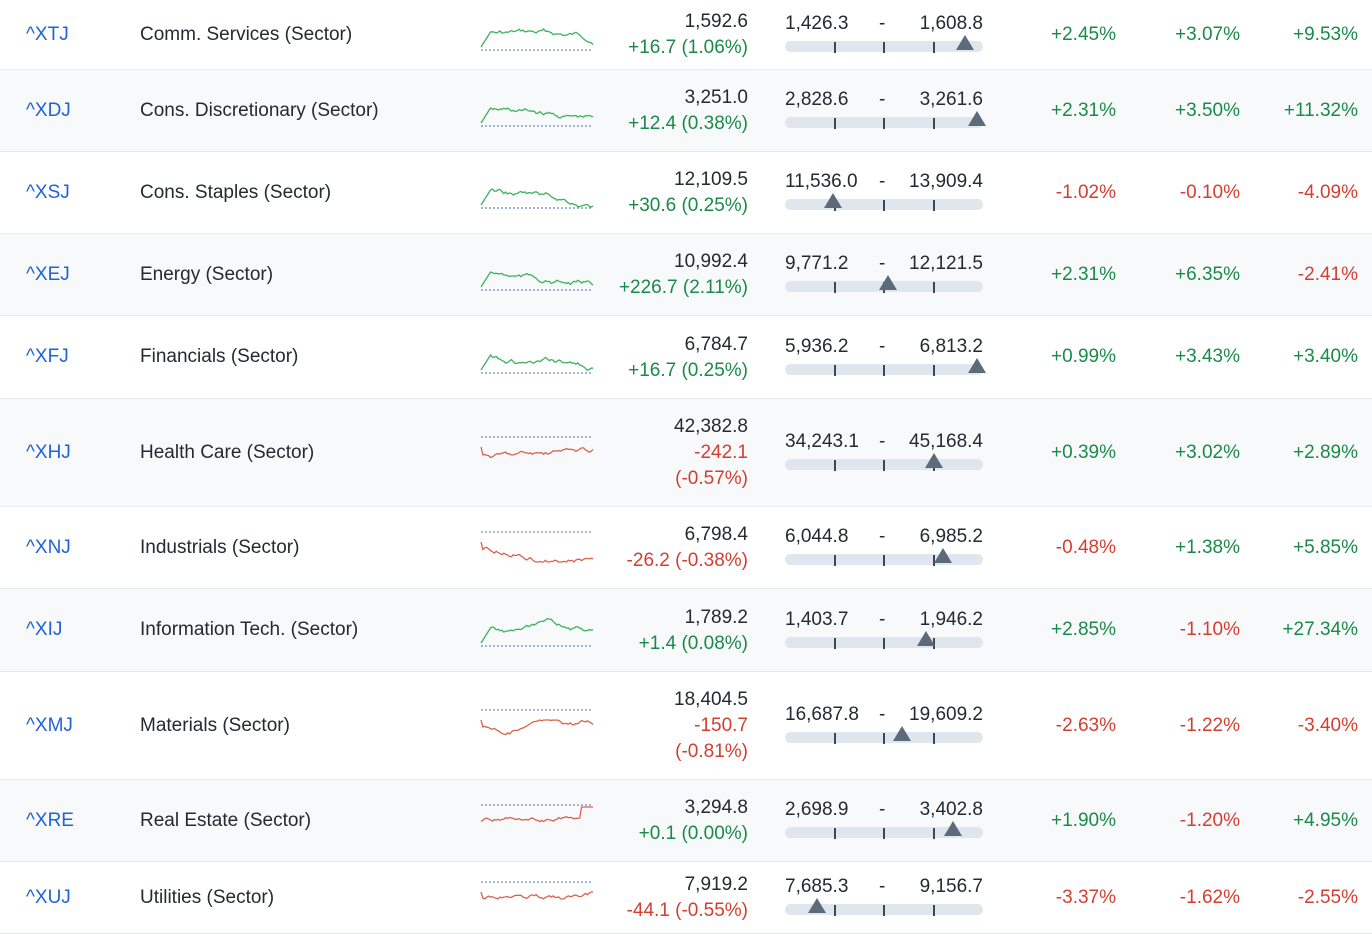 Image resolution: width=1372 pixels, height=934 pixels. I want to click on range-high: 13,909.4, so click(946, 181).